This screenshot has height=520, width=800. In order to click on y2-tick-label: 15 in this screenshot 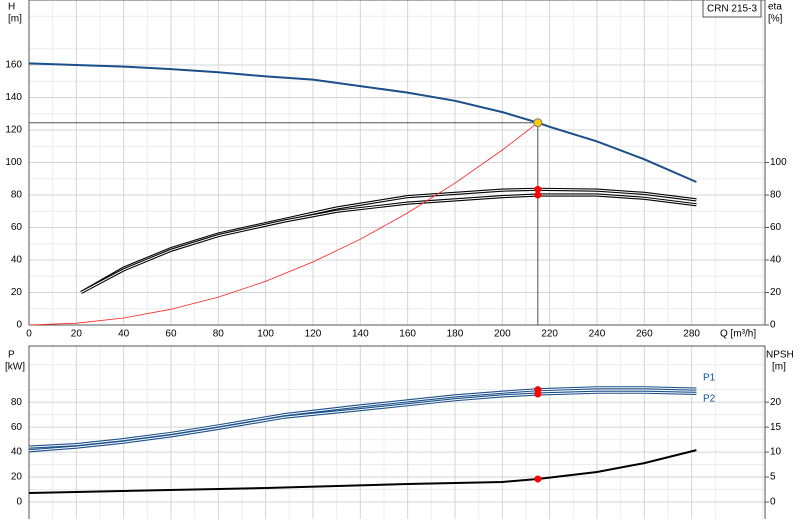, I will do `click(776, 427)`.